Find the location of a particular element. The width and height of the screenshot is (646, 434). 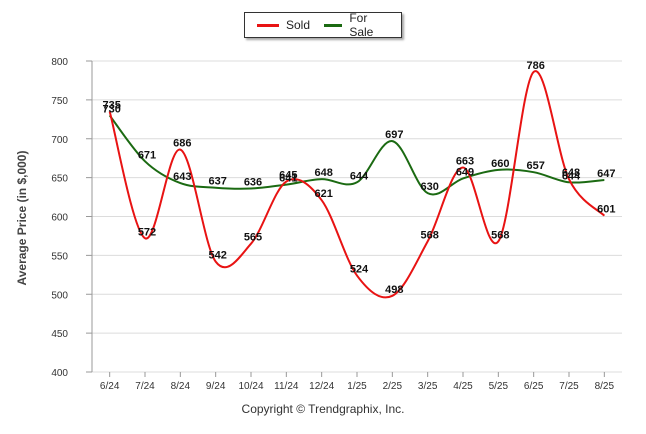

legend-swatch-sold is located at coordinates (268, 25).